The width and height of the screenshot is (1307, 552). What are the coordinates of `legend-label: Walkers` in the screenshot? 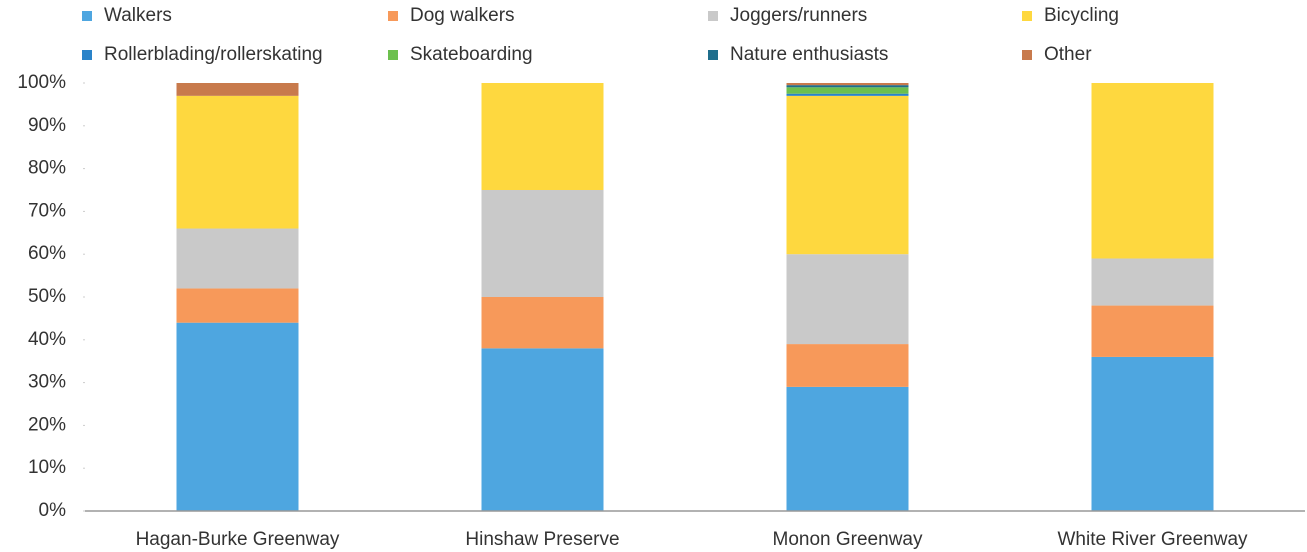 It's located at (138, 15).